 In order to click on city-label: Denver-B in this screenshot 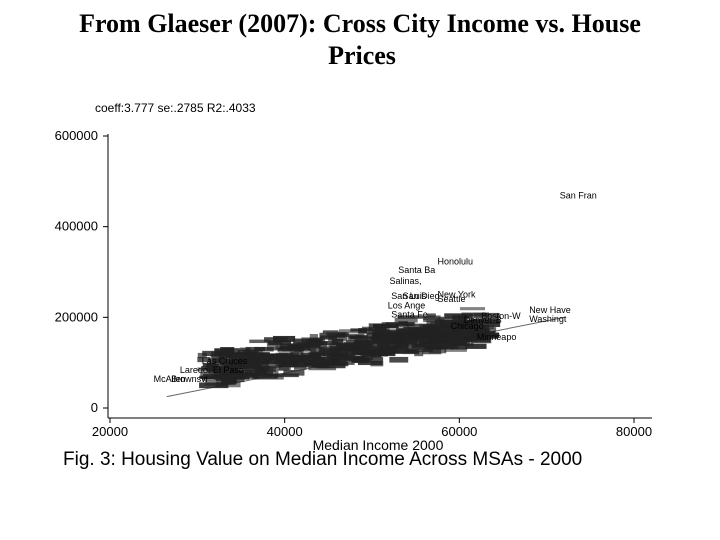, I will do `click(483, 320)`.